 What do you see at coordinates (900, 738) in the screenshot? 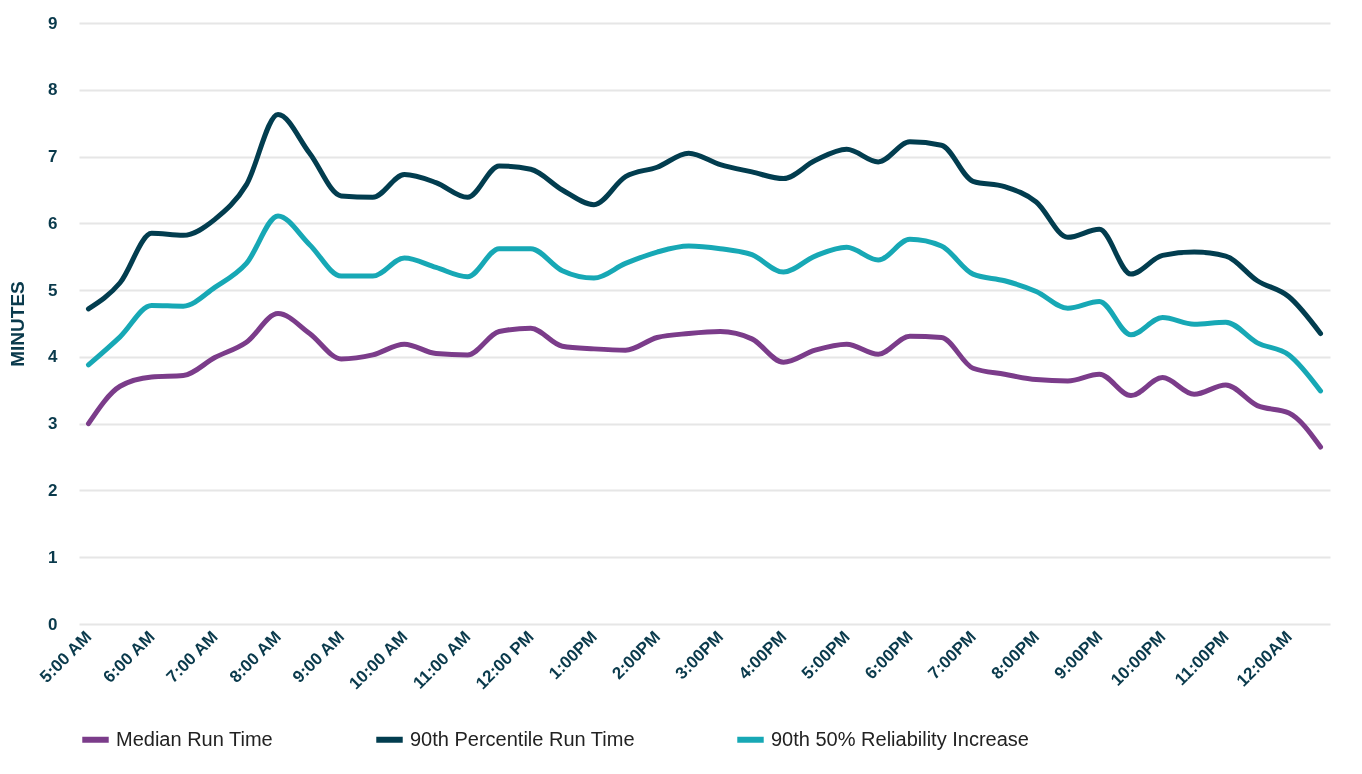
I see `legend-label: 90th 50% Reliability Increase` at bounding box center [900, 738].